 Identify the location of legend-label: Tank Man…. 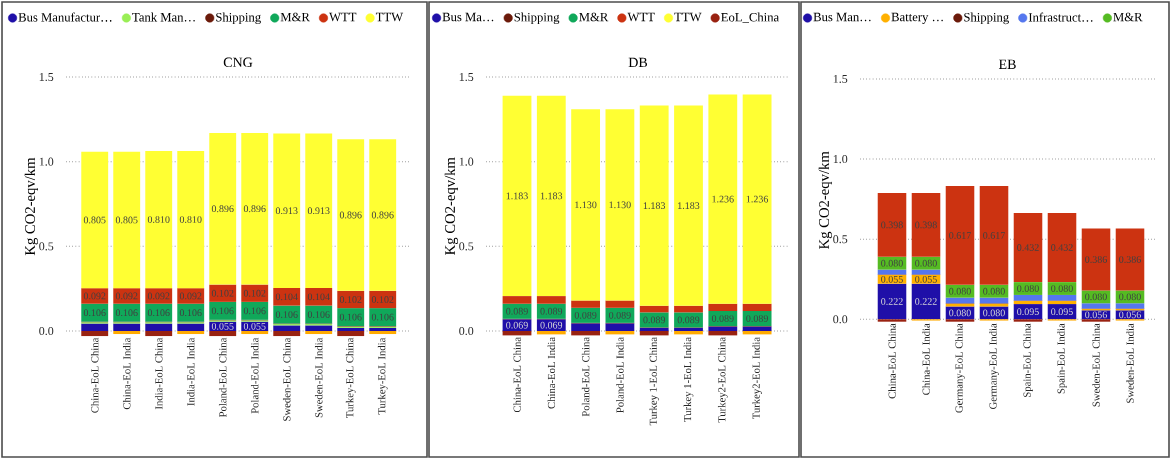
(163, 17).